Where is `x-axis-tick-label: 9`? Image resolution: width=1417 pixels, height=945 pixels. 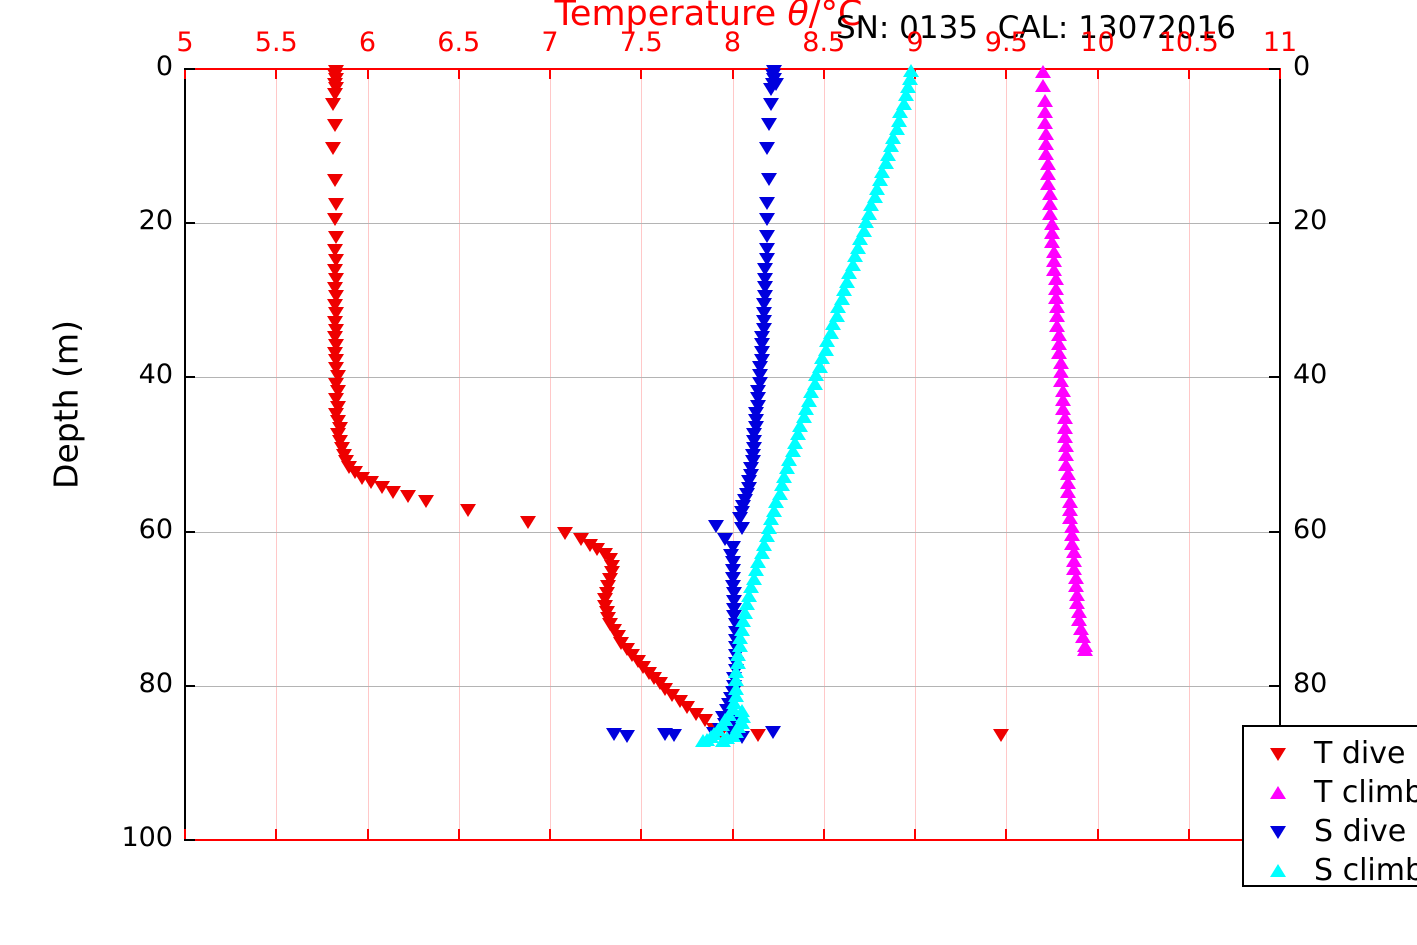
x-axis-tick-label: 9 is located at coordinates (915, 42).